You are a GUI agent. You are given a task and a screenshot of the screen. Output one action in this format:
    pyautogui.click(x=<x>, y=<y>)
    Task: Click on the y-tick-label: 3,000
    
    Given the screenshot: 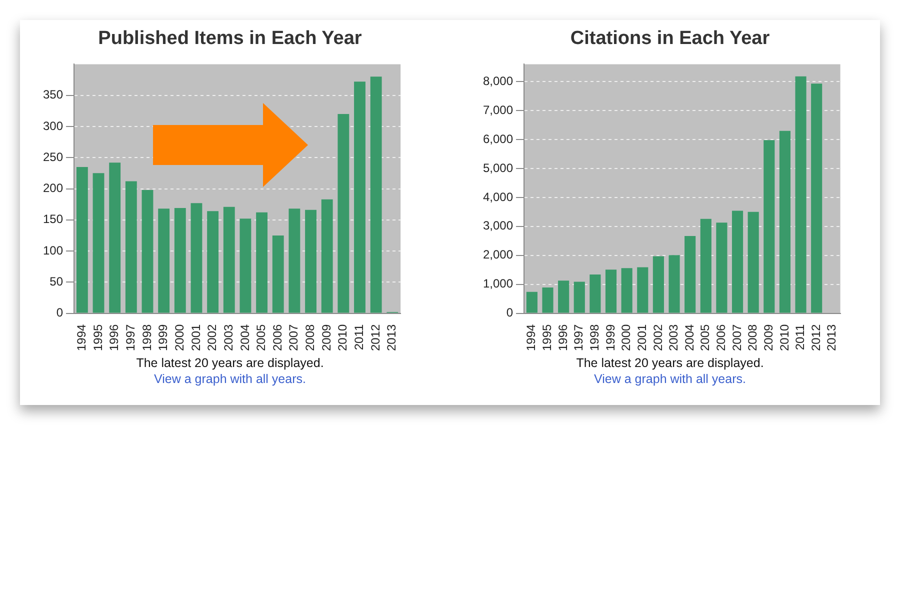 What is the action you would take?
    pyautogui.click(x=498, y=225)
    